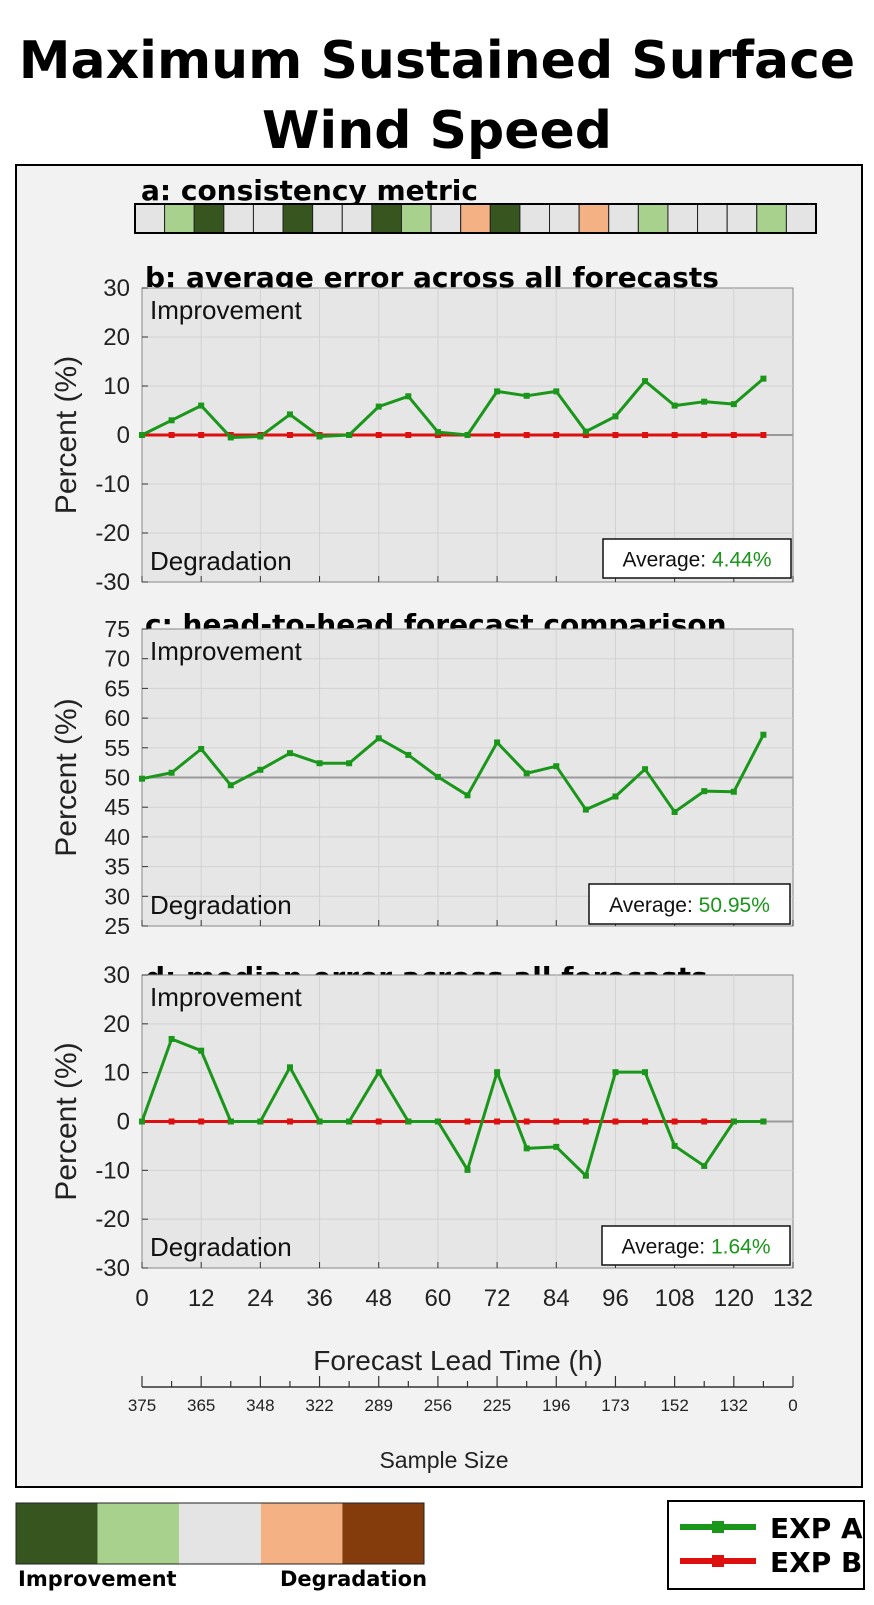 The height and width of the screenshot is (1605, 874). Describe the element at coordinates (675, 1298) in the screenshot. I see `xtick-label: 108` at that location.